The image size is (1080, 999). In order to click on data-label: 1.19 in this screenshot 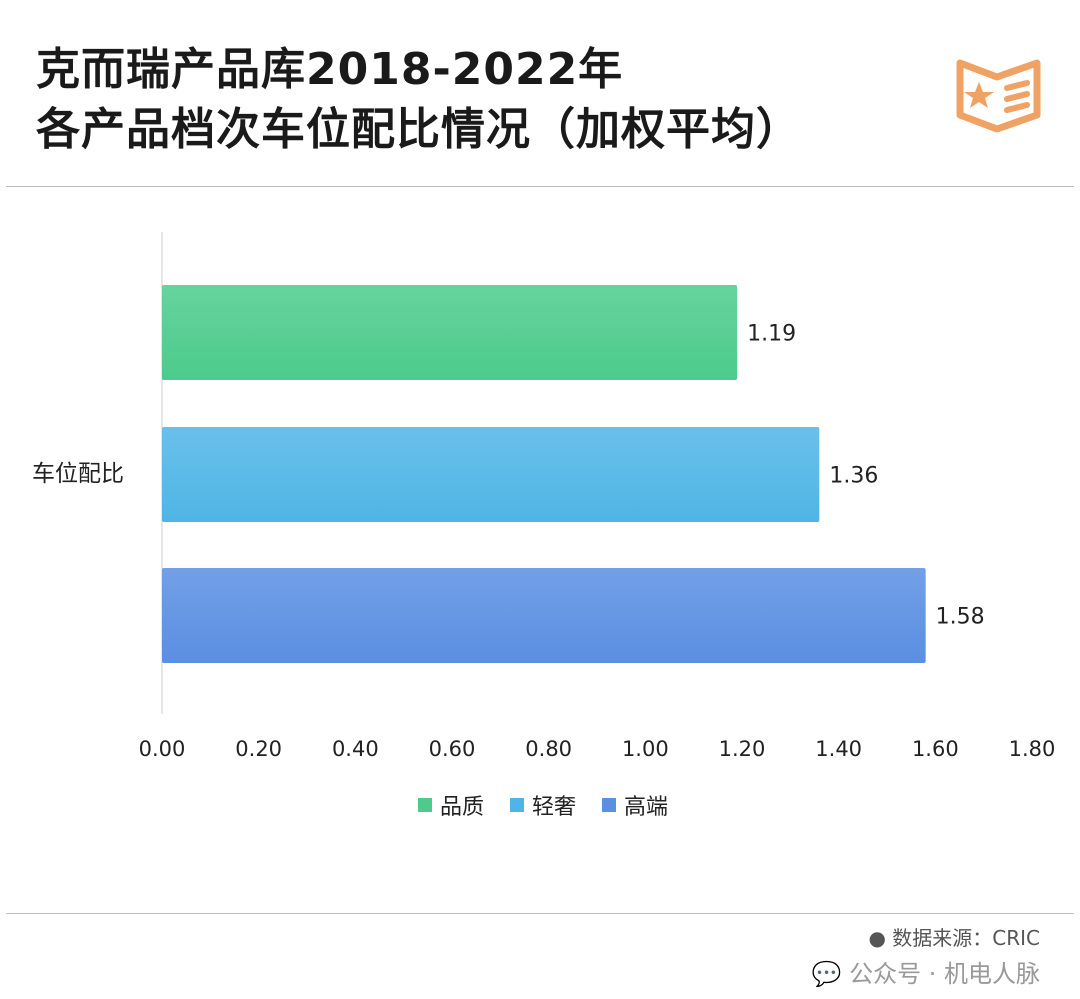, I will do `click(771, 334)`.